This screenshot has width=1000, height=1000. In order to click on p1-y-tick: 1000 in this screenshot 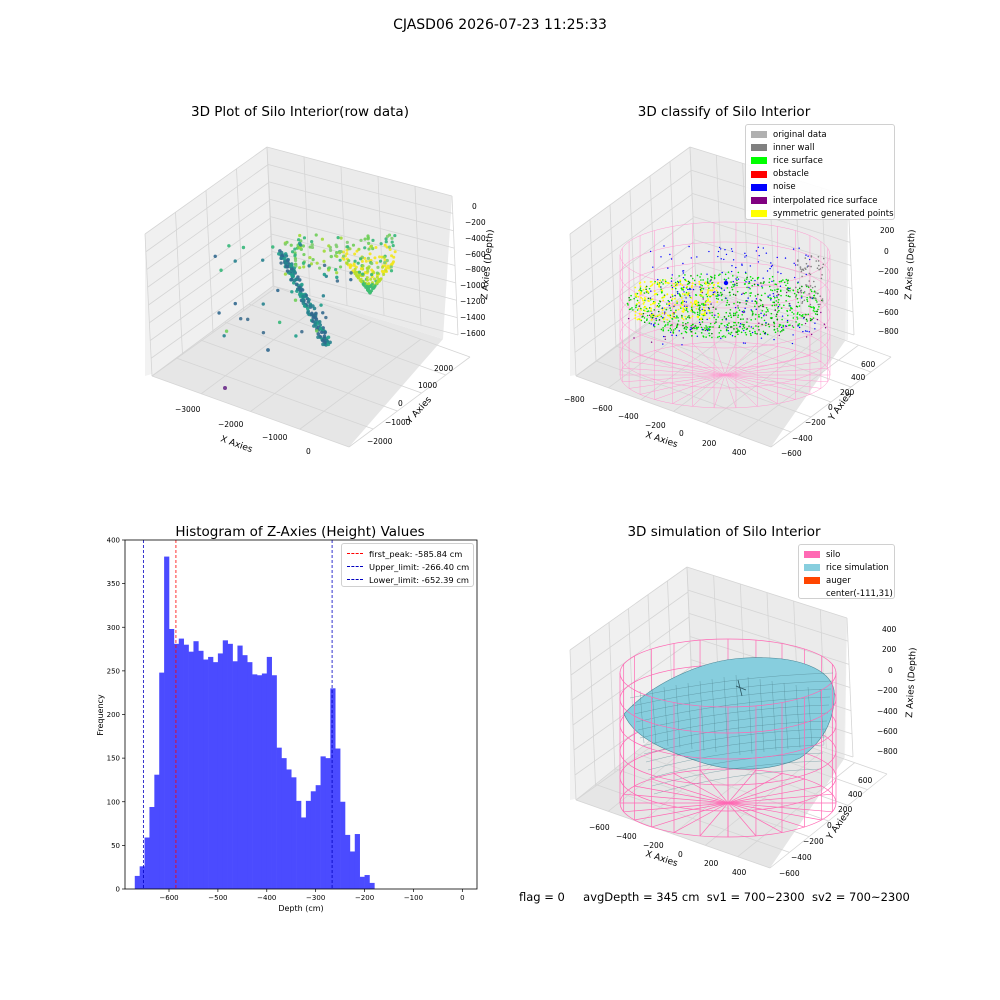, I will do `click(427, 385)`.